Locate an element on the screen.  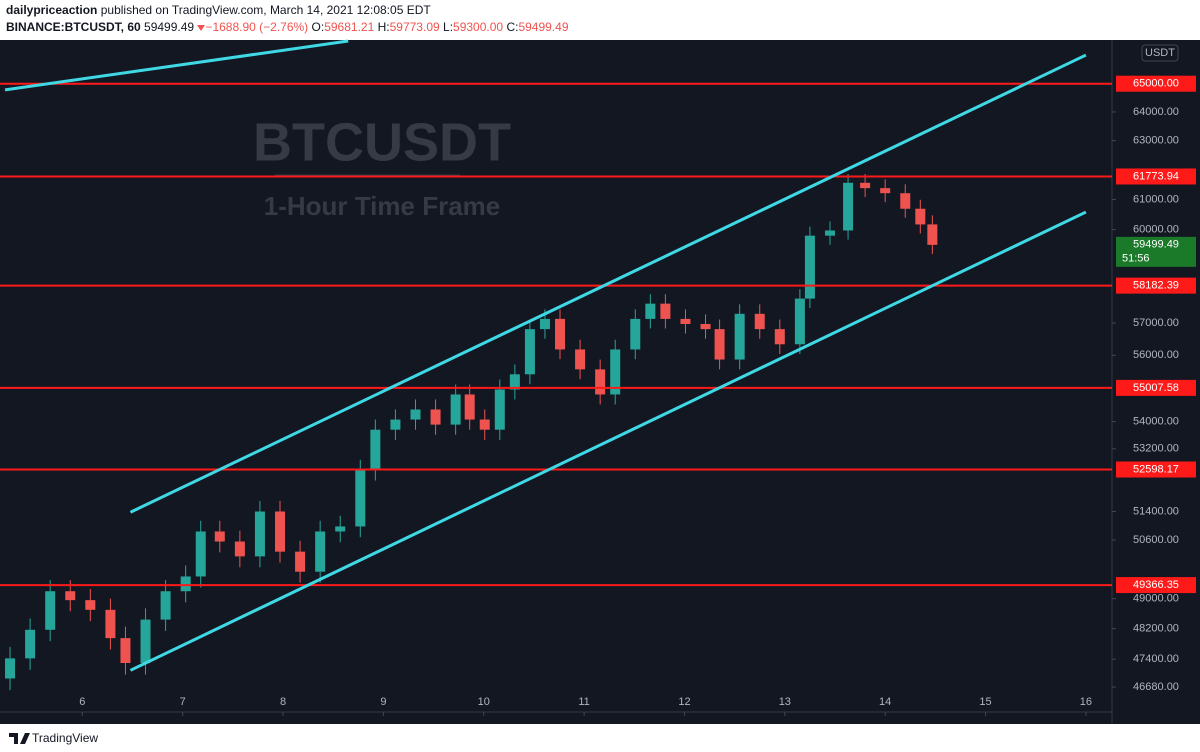
y-tick-label: 53200.00 is located at coordinates (1156, 449).